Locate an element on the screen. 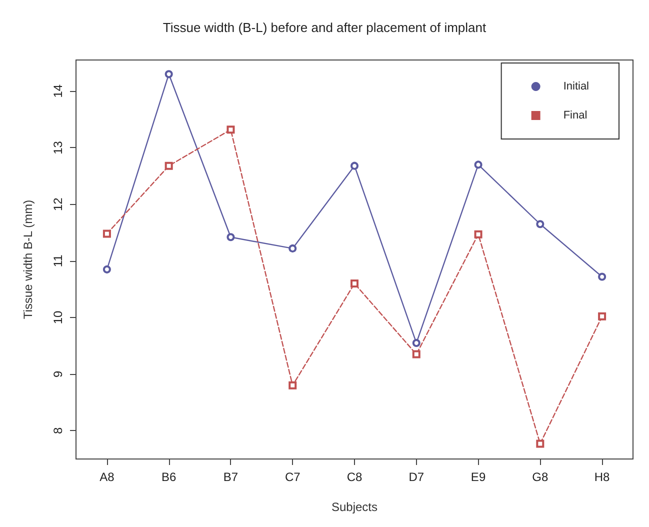 The height and width of the screenshot is (527, 649). chart-title: Tissue width (B-L) before and after placement of implant is located at coordinates (324, 27).